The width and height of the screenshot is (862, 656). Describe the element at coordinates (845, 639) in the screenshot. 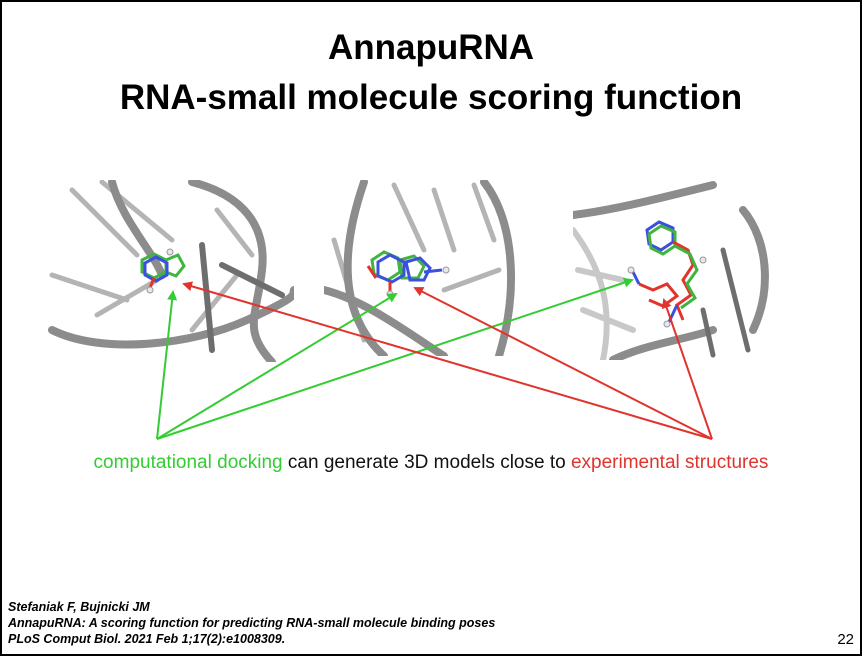

I see `page-number: 22` at that location.